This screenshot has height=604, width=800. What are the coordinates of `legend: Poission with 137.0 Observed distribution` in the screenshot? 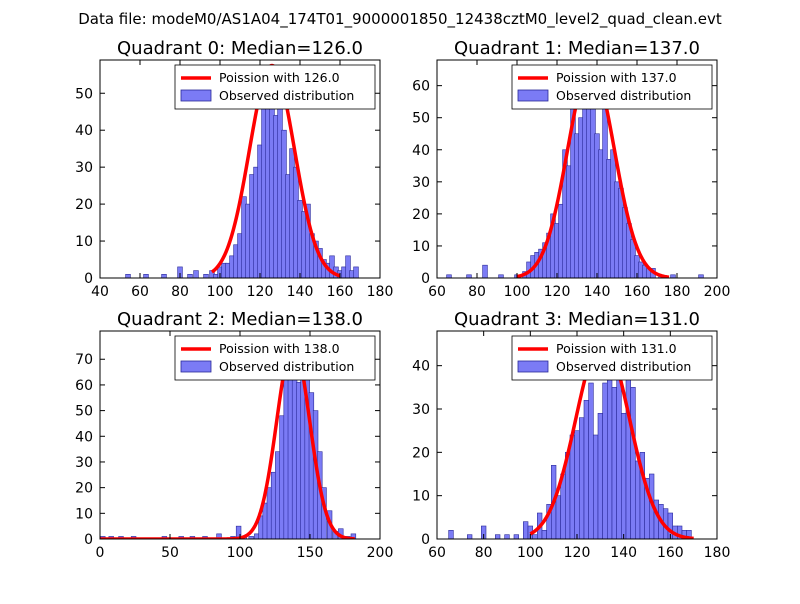 It's located at (612, 87).